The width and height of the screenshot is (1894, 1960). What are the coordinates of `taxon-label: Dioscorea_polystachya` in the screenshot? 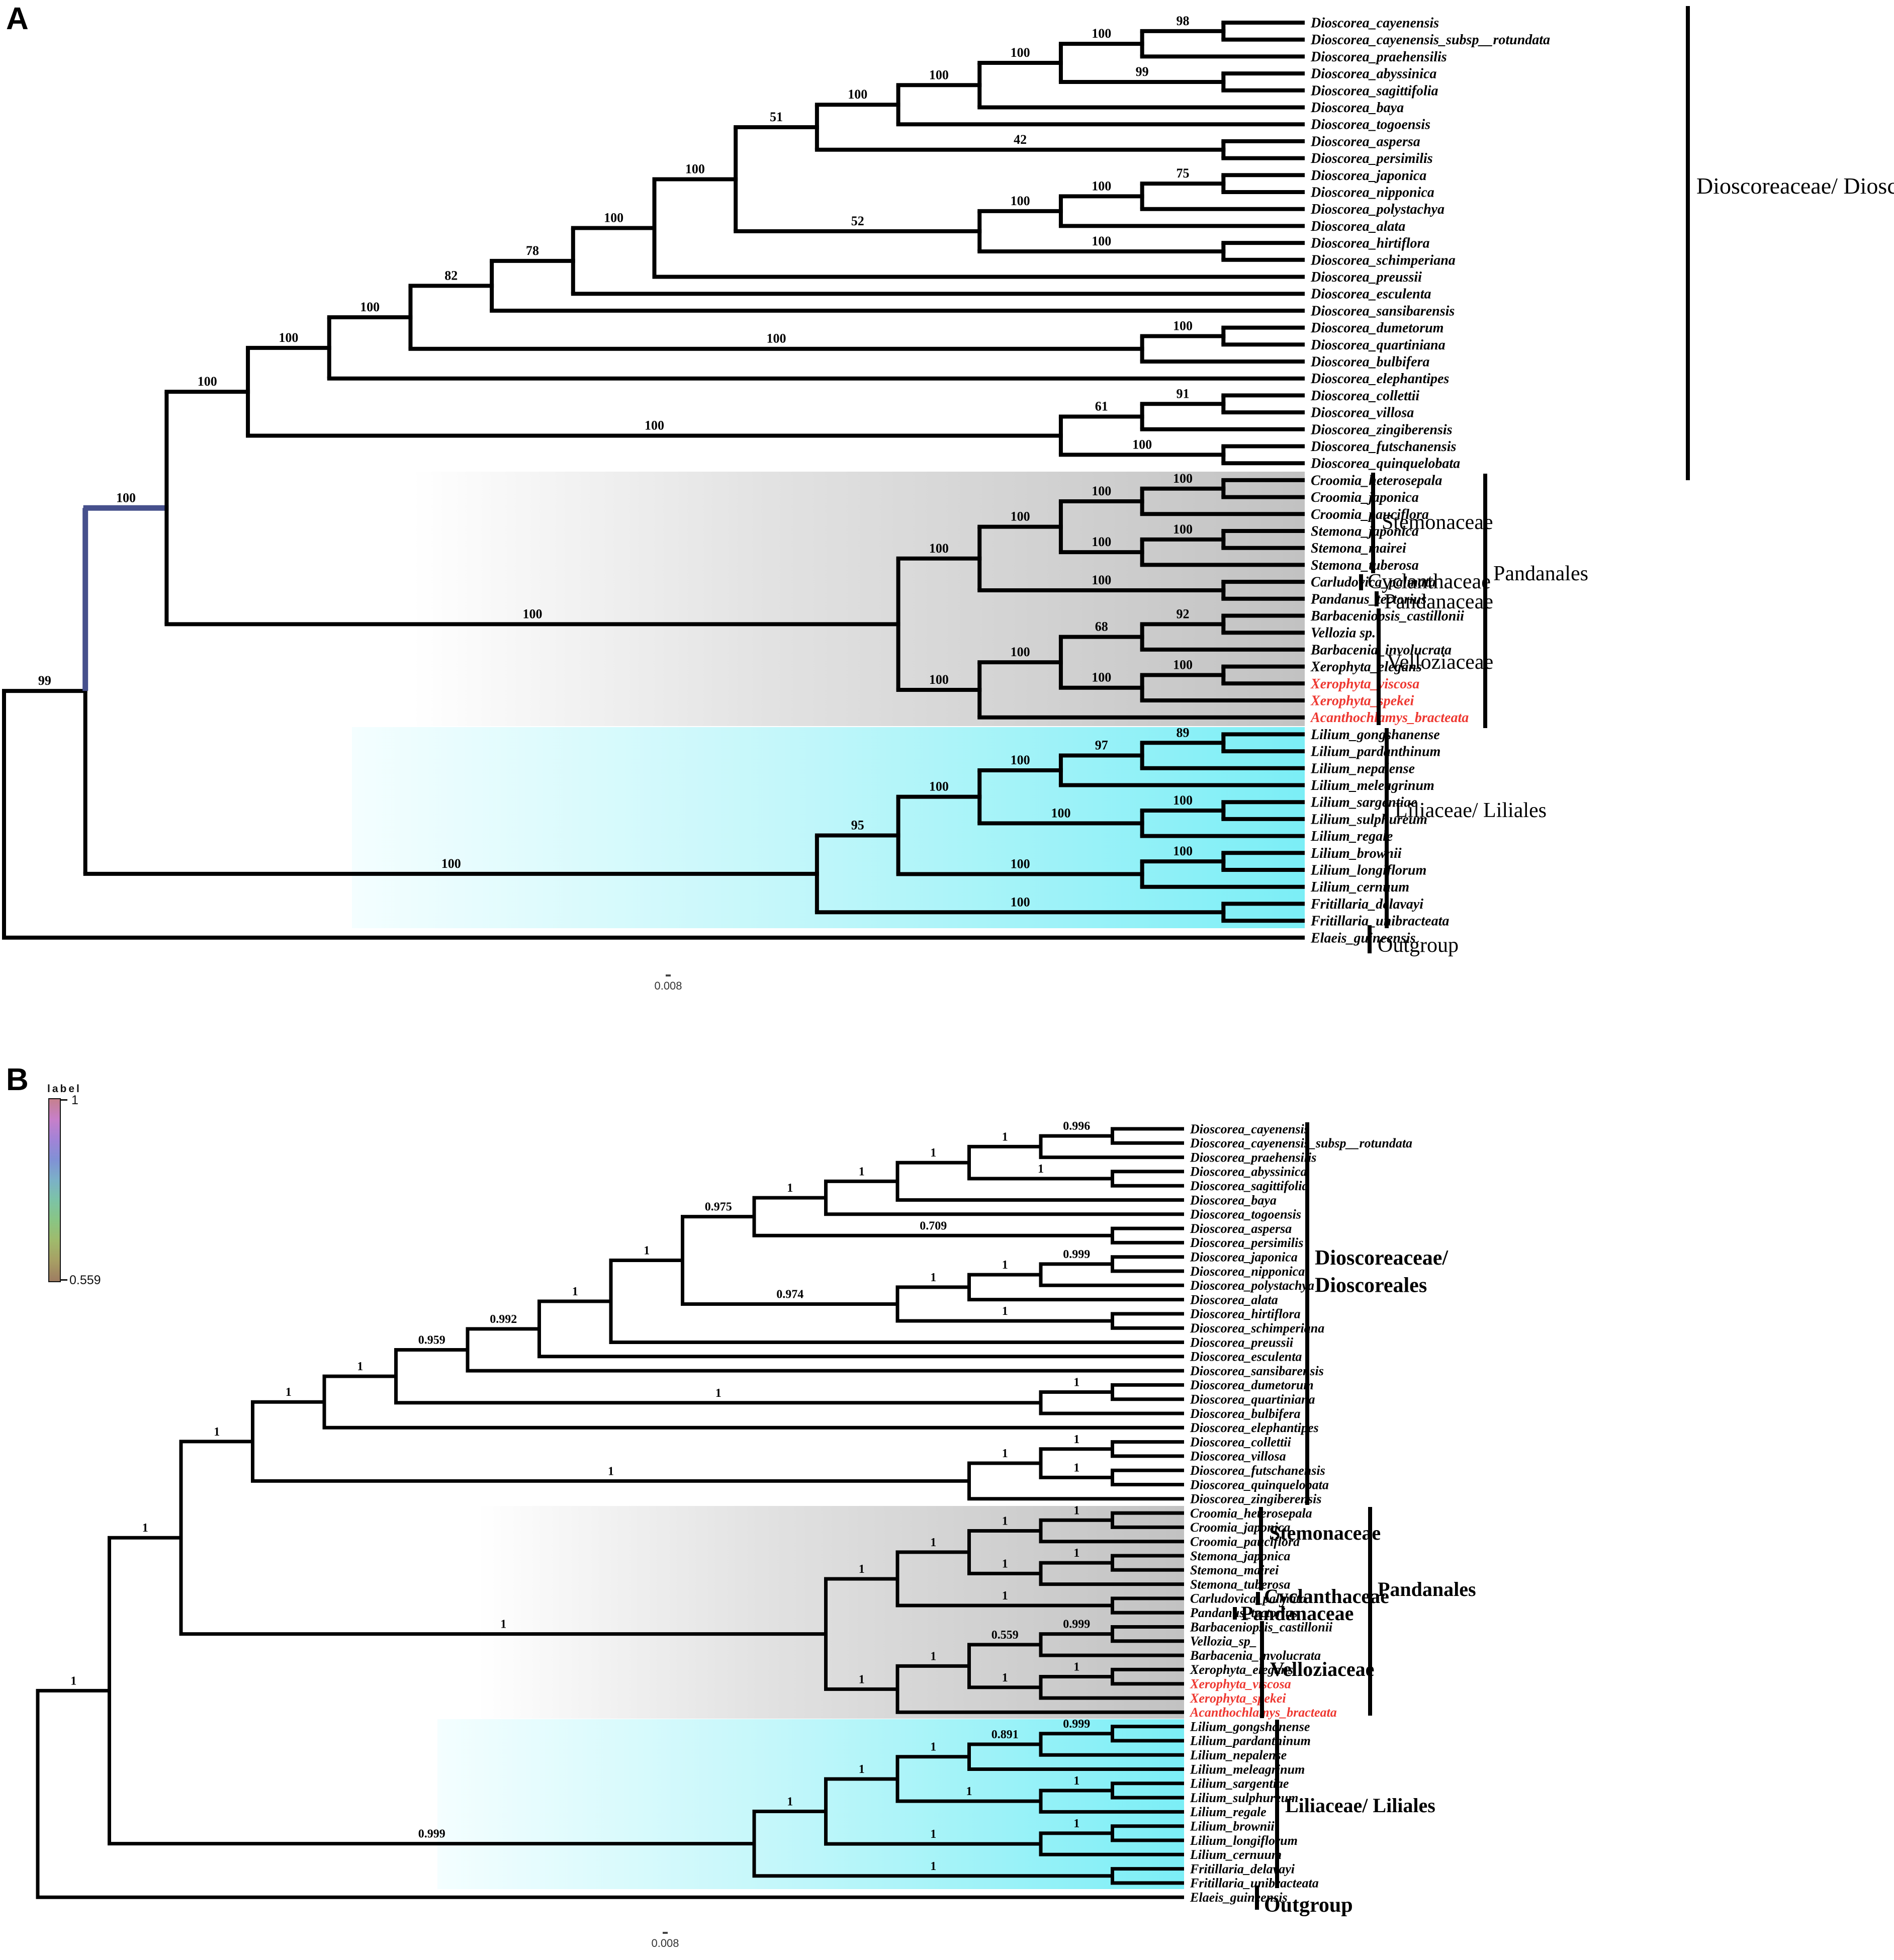 It's located at (1378, 209).